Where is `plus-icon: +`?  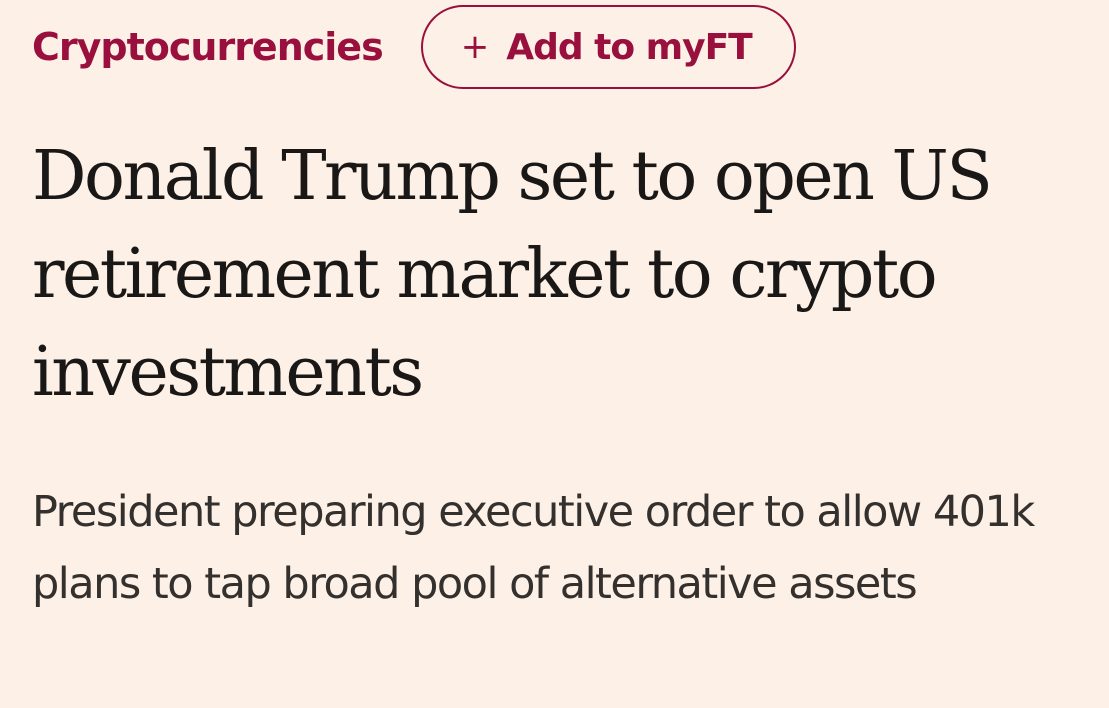 plus-icon: + is located at coordinates (474, 47).